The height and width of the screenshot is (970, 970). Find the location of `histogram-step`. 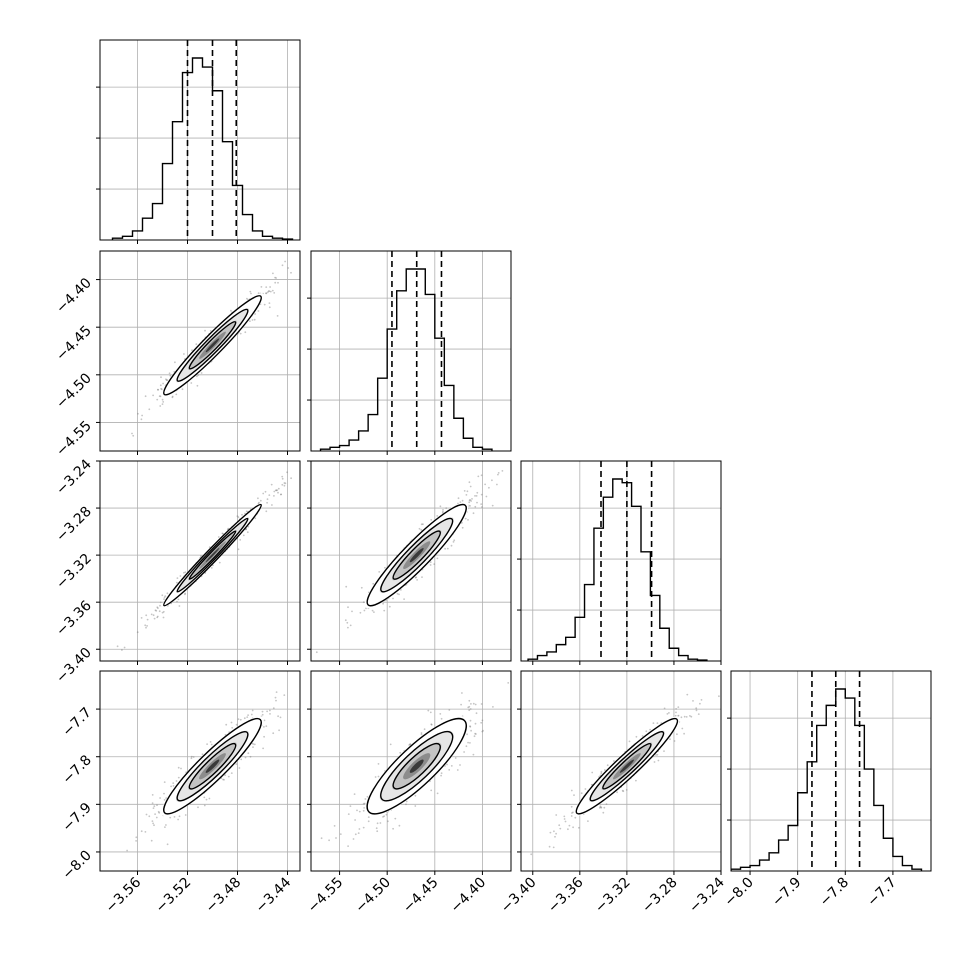

histogram-step is located at coordinates (617, 569).